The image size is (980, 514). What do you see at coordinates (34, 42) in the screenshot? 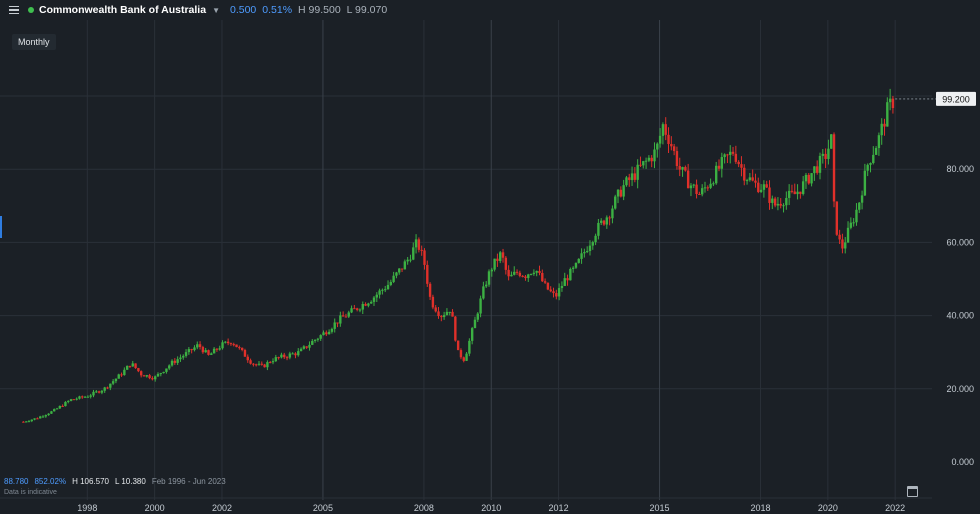
I see `period-button: Monthly` at bounding box center [34, 42].